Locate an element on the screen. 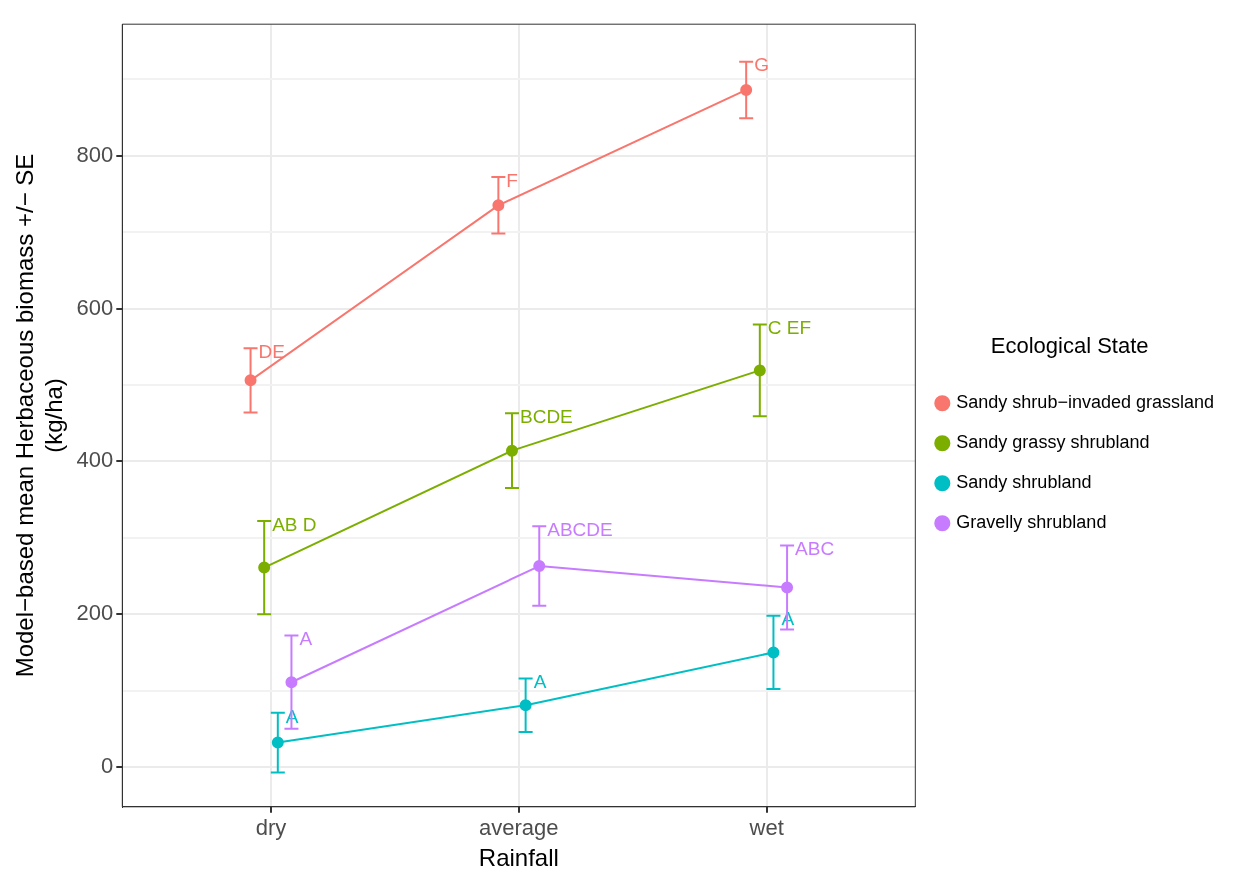 This screenshot has height=882, width=1242. data-label: ABC is located at coordinates (815, 549).